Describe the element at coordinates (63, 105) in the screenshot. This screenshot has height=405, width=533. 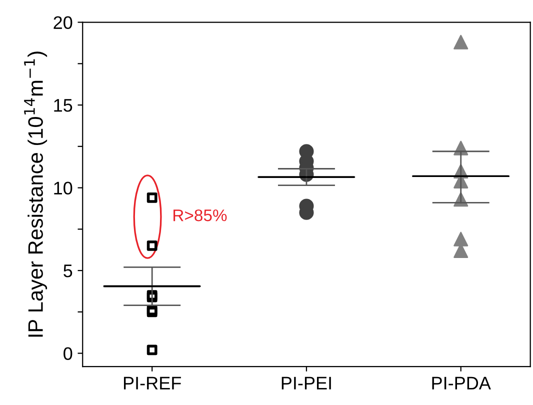
I see `y-tick-label: 15` at that location.